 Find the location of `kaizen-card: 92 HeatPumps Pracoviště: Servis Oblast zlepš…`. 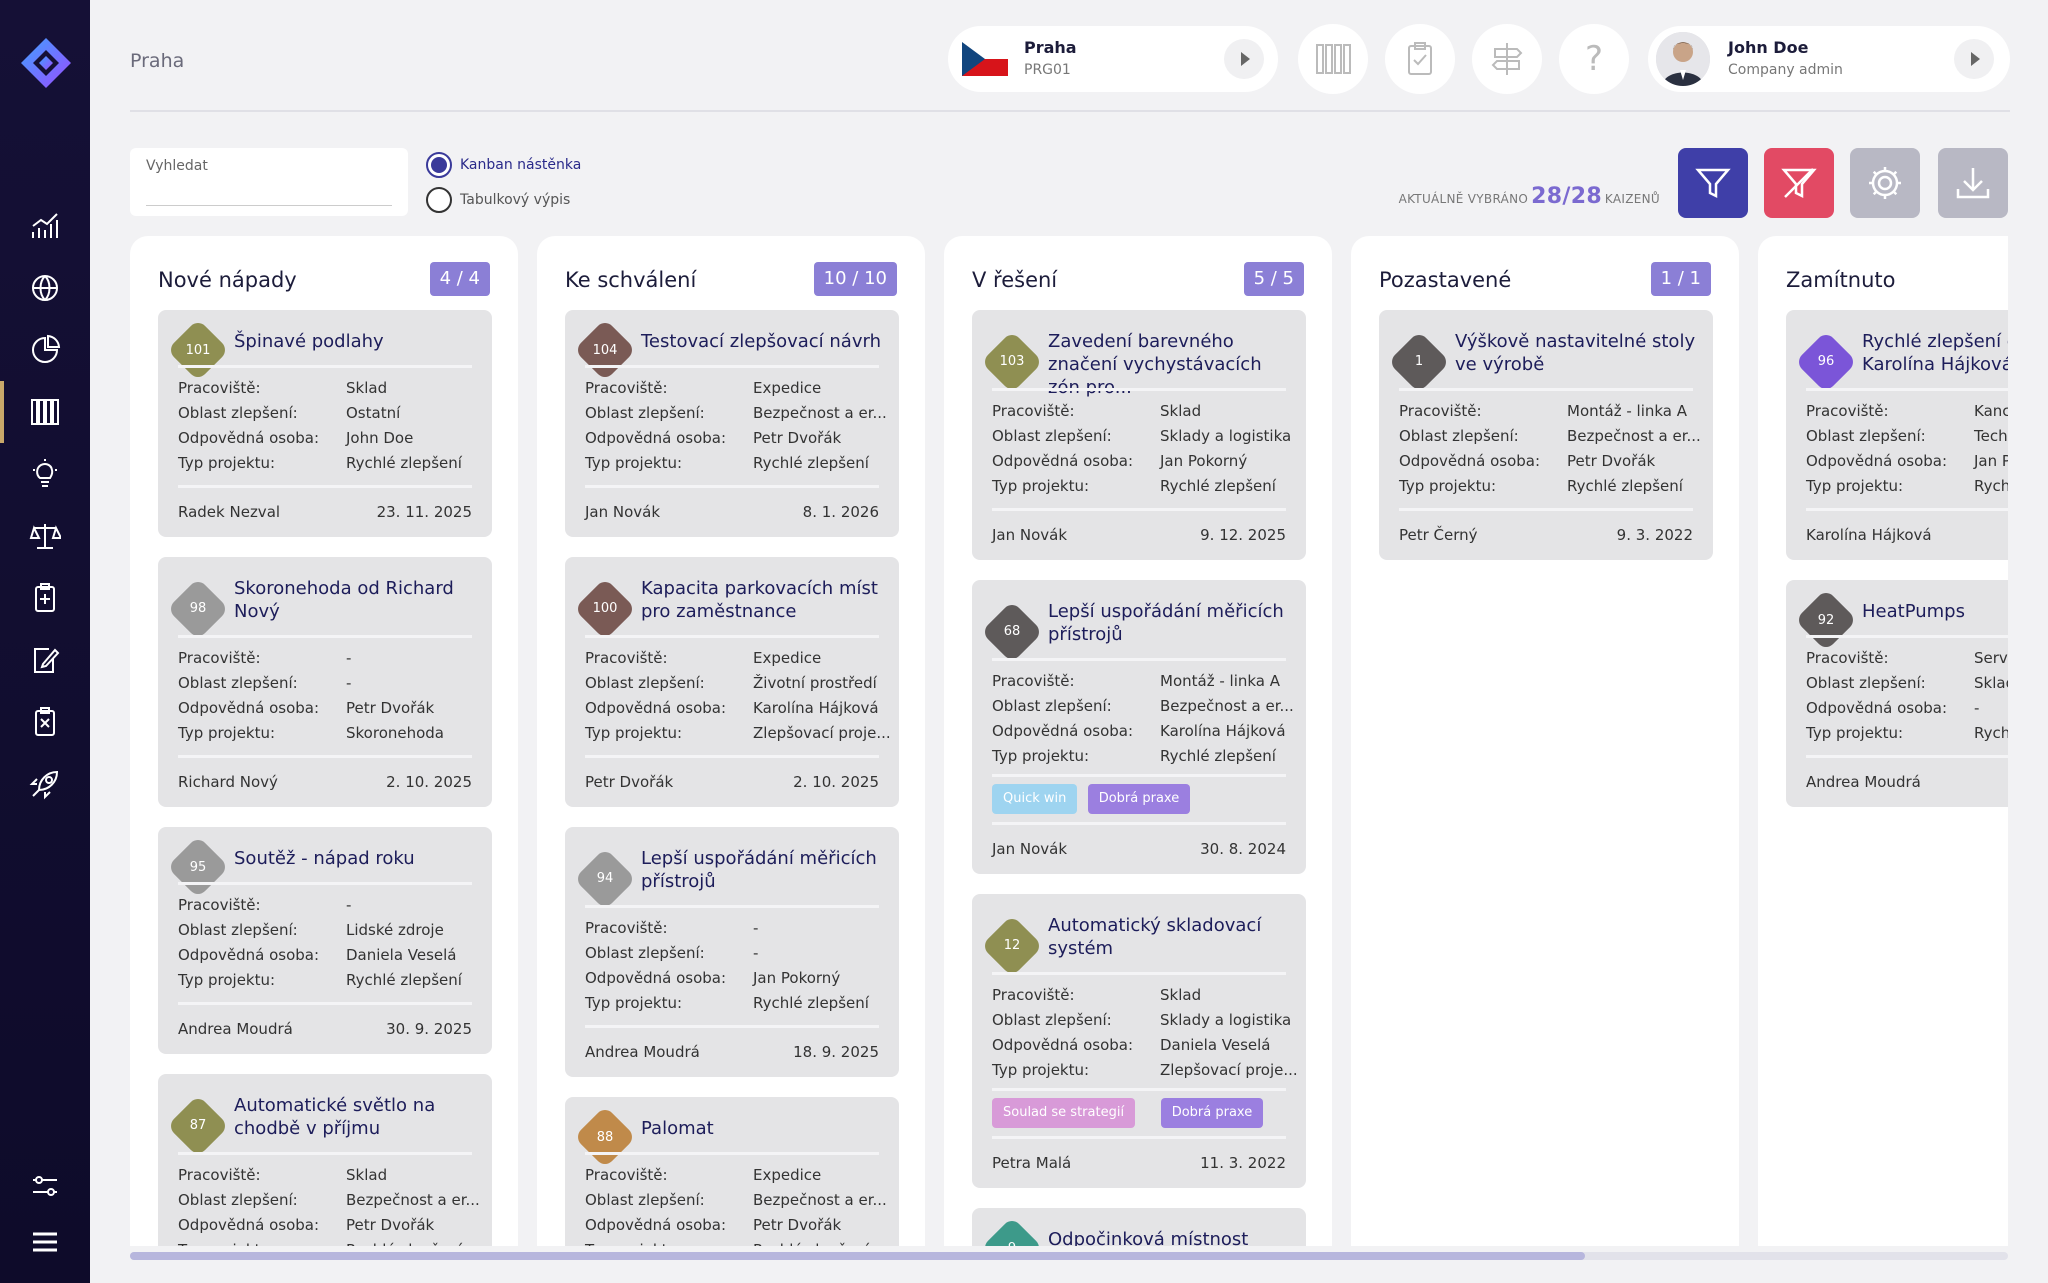

kaizen-card: 92 HeatPumps Pracoviště: Servis Oblast zlepš… is located at coordinates (1897, 693).